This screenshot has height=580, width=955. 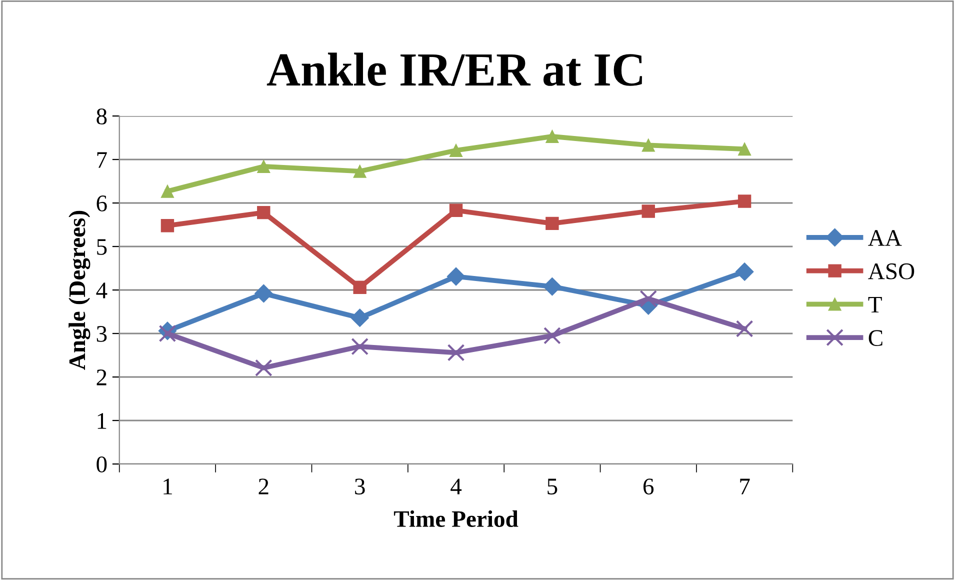 I want to click on legend-label: C, so click(x=875, y=338).